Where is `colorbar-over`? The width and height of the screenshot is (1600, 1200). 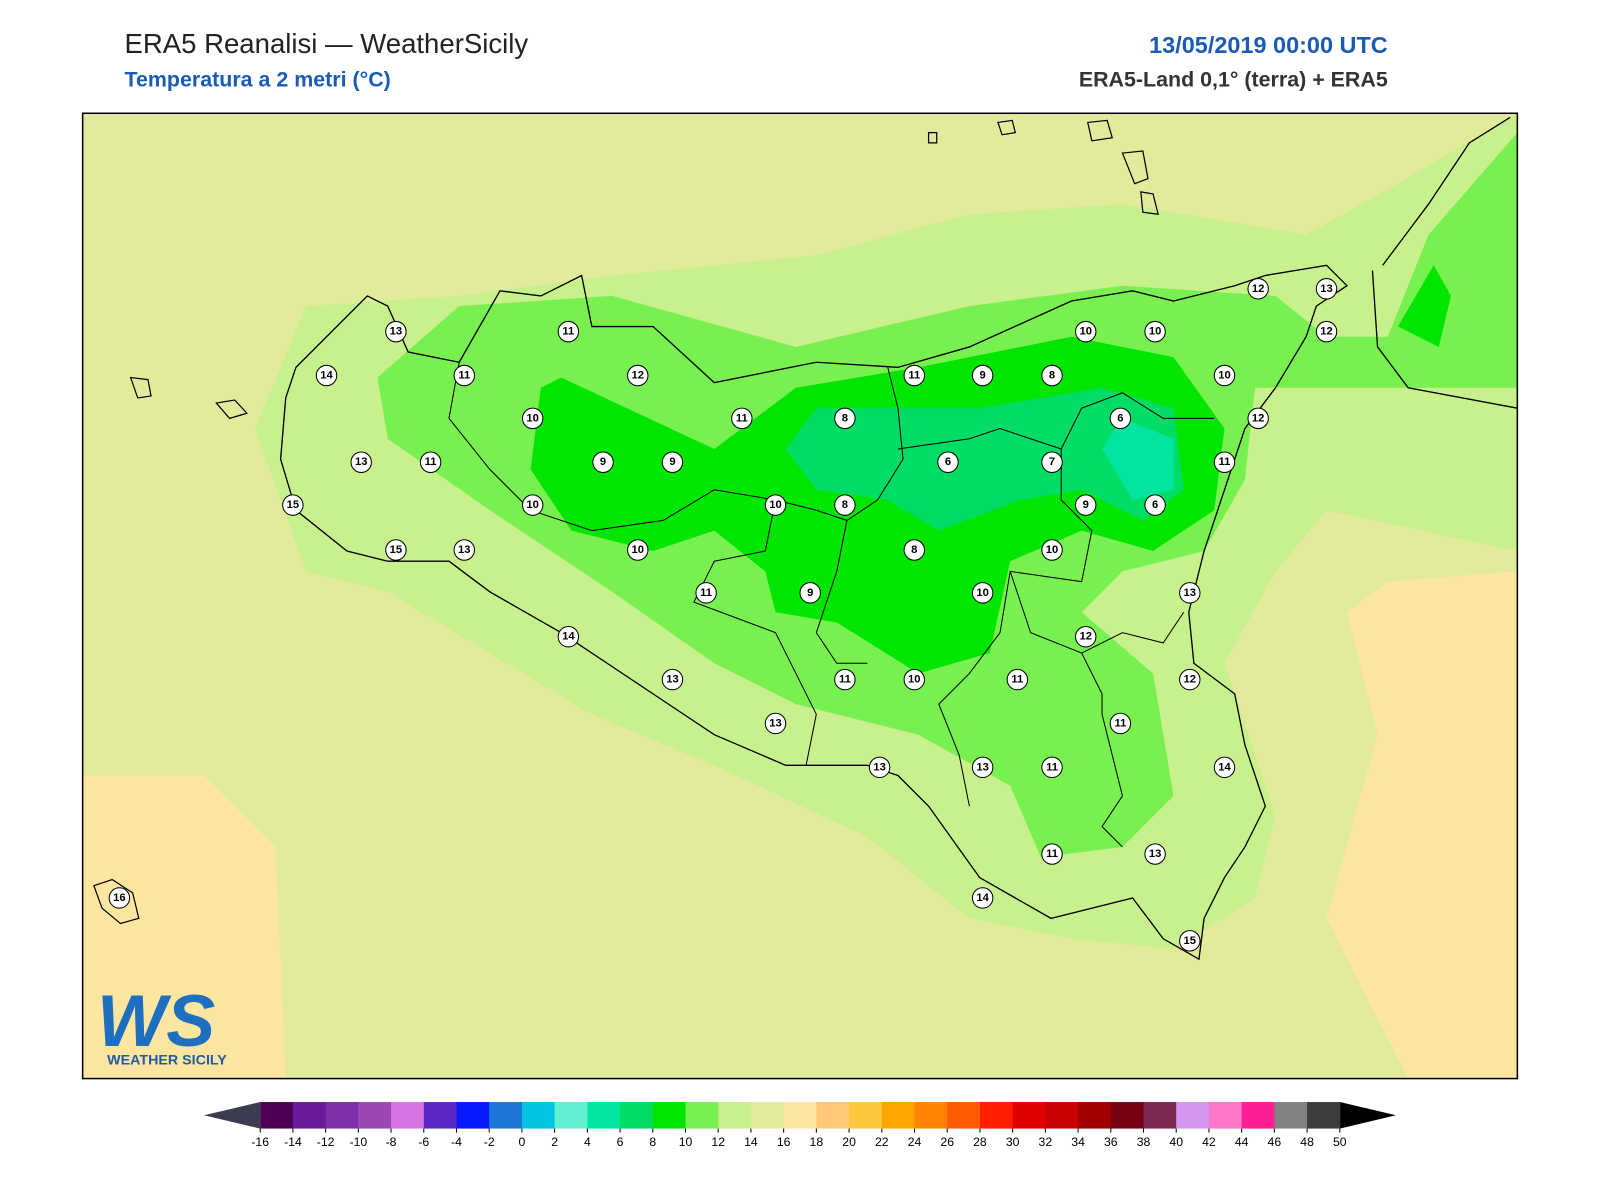
colorbar-over is located at coordinates (1367, 1115).